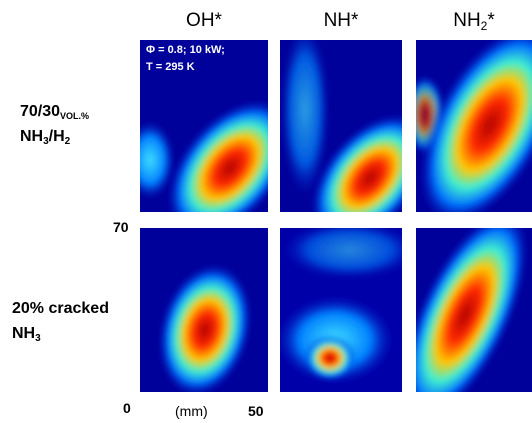  I want to click on column-title: NH*, so click(341, 20).